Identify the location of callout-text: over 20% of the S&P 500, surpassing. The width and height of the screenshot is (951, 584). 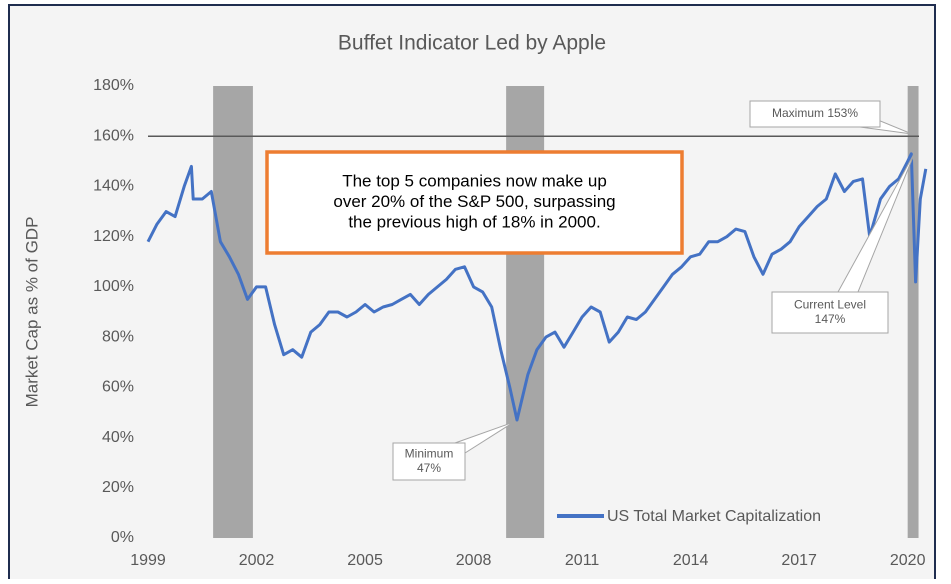
(474, 201).